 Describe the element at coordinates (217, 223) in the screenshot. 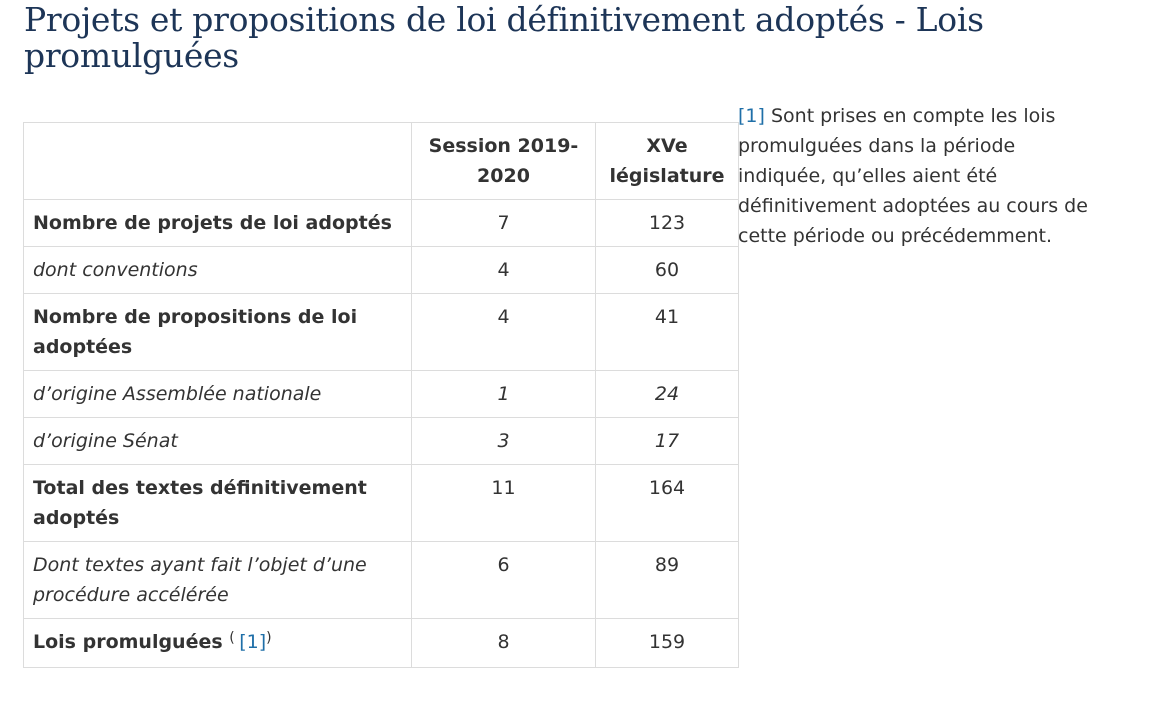

I see `row-label: Nombre de projets de loi adoptés` at that location.